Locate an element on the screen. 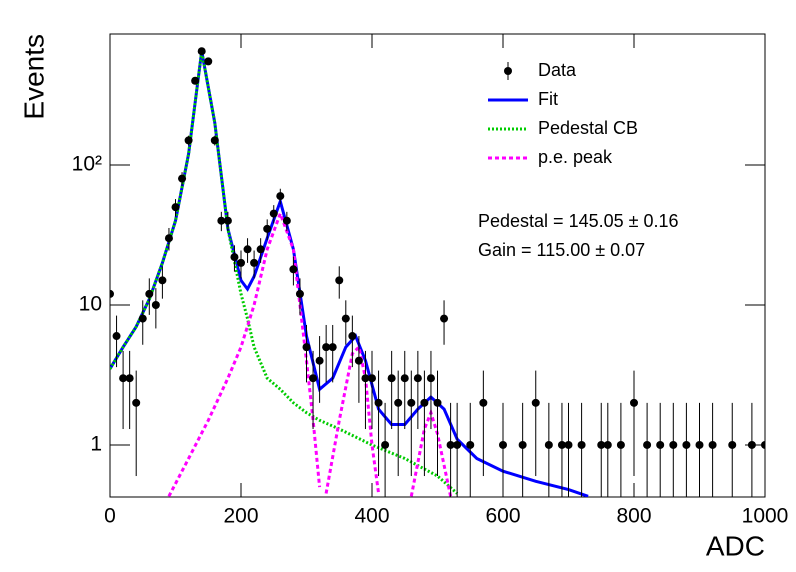 This screenshot has height=572, width=796. annotation: Gain = 115.00 ± 0.07 is located at coordinates (561, 250).